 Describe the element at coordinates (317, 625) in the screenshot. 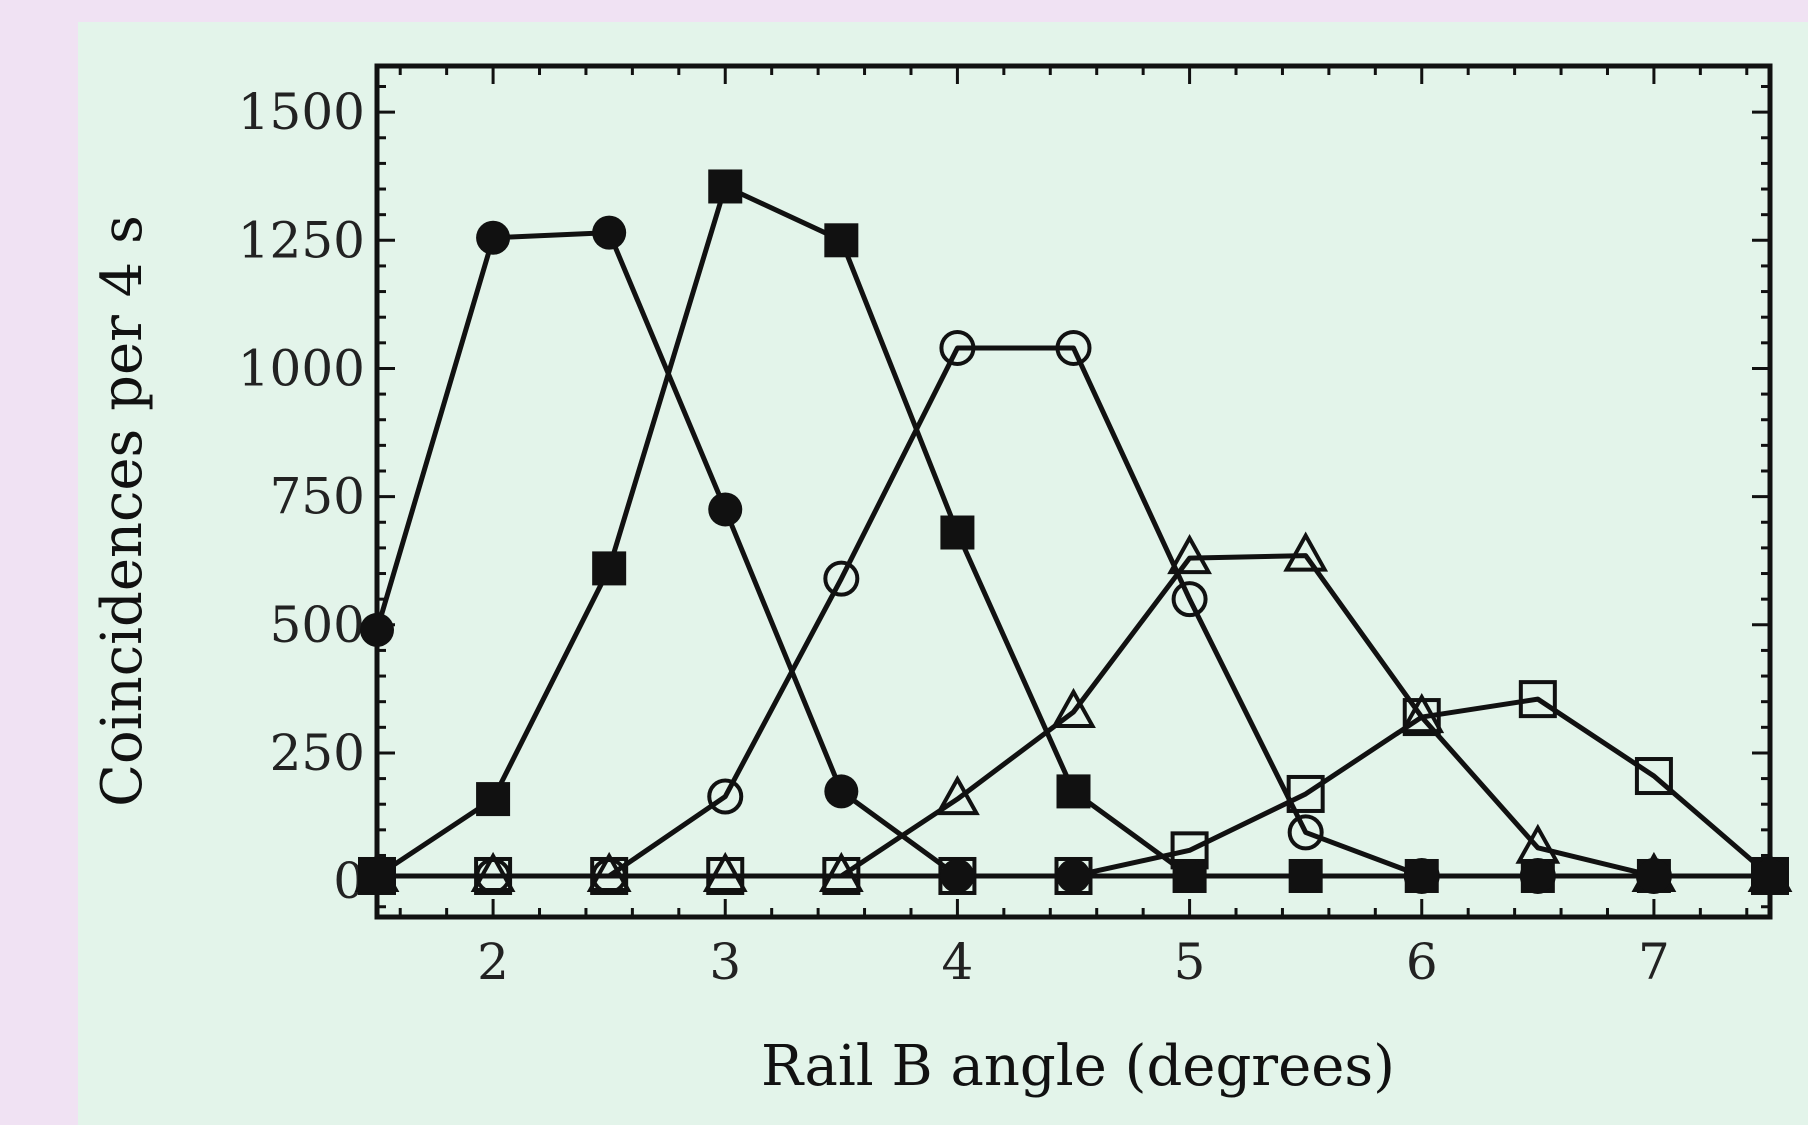

I see `y-tick-label: 500` at that location.